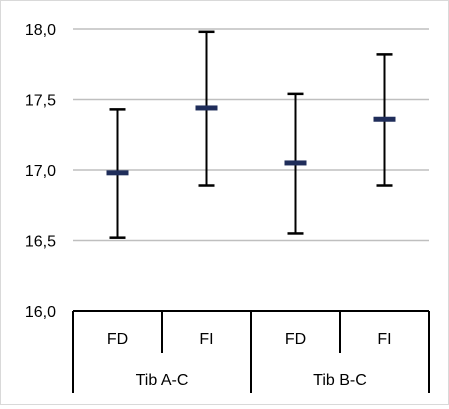 The image size is (449, 409). Describe the element at coordinates (40, 30) in the screenshot. I see `y-tick-label: 18,0` at that location.